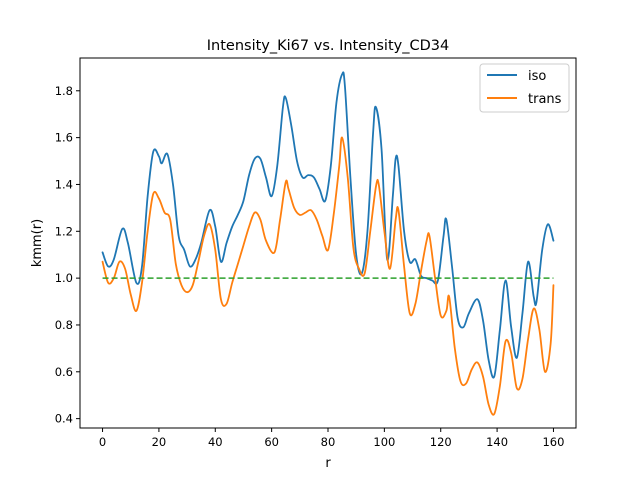 This screenshot has width=640, height=480. What do you see at coordinates (553, 442) in the screenshot?
I see `x-tick-label: 160` at bounding box center [553, 442].